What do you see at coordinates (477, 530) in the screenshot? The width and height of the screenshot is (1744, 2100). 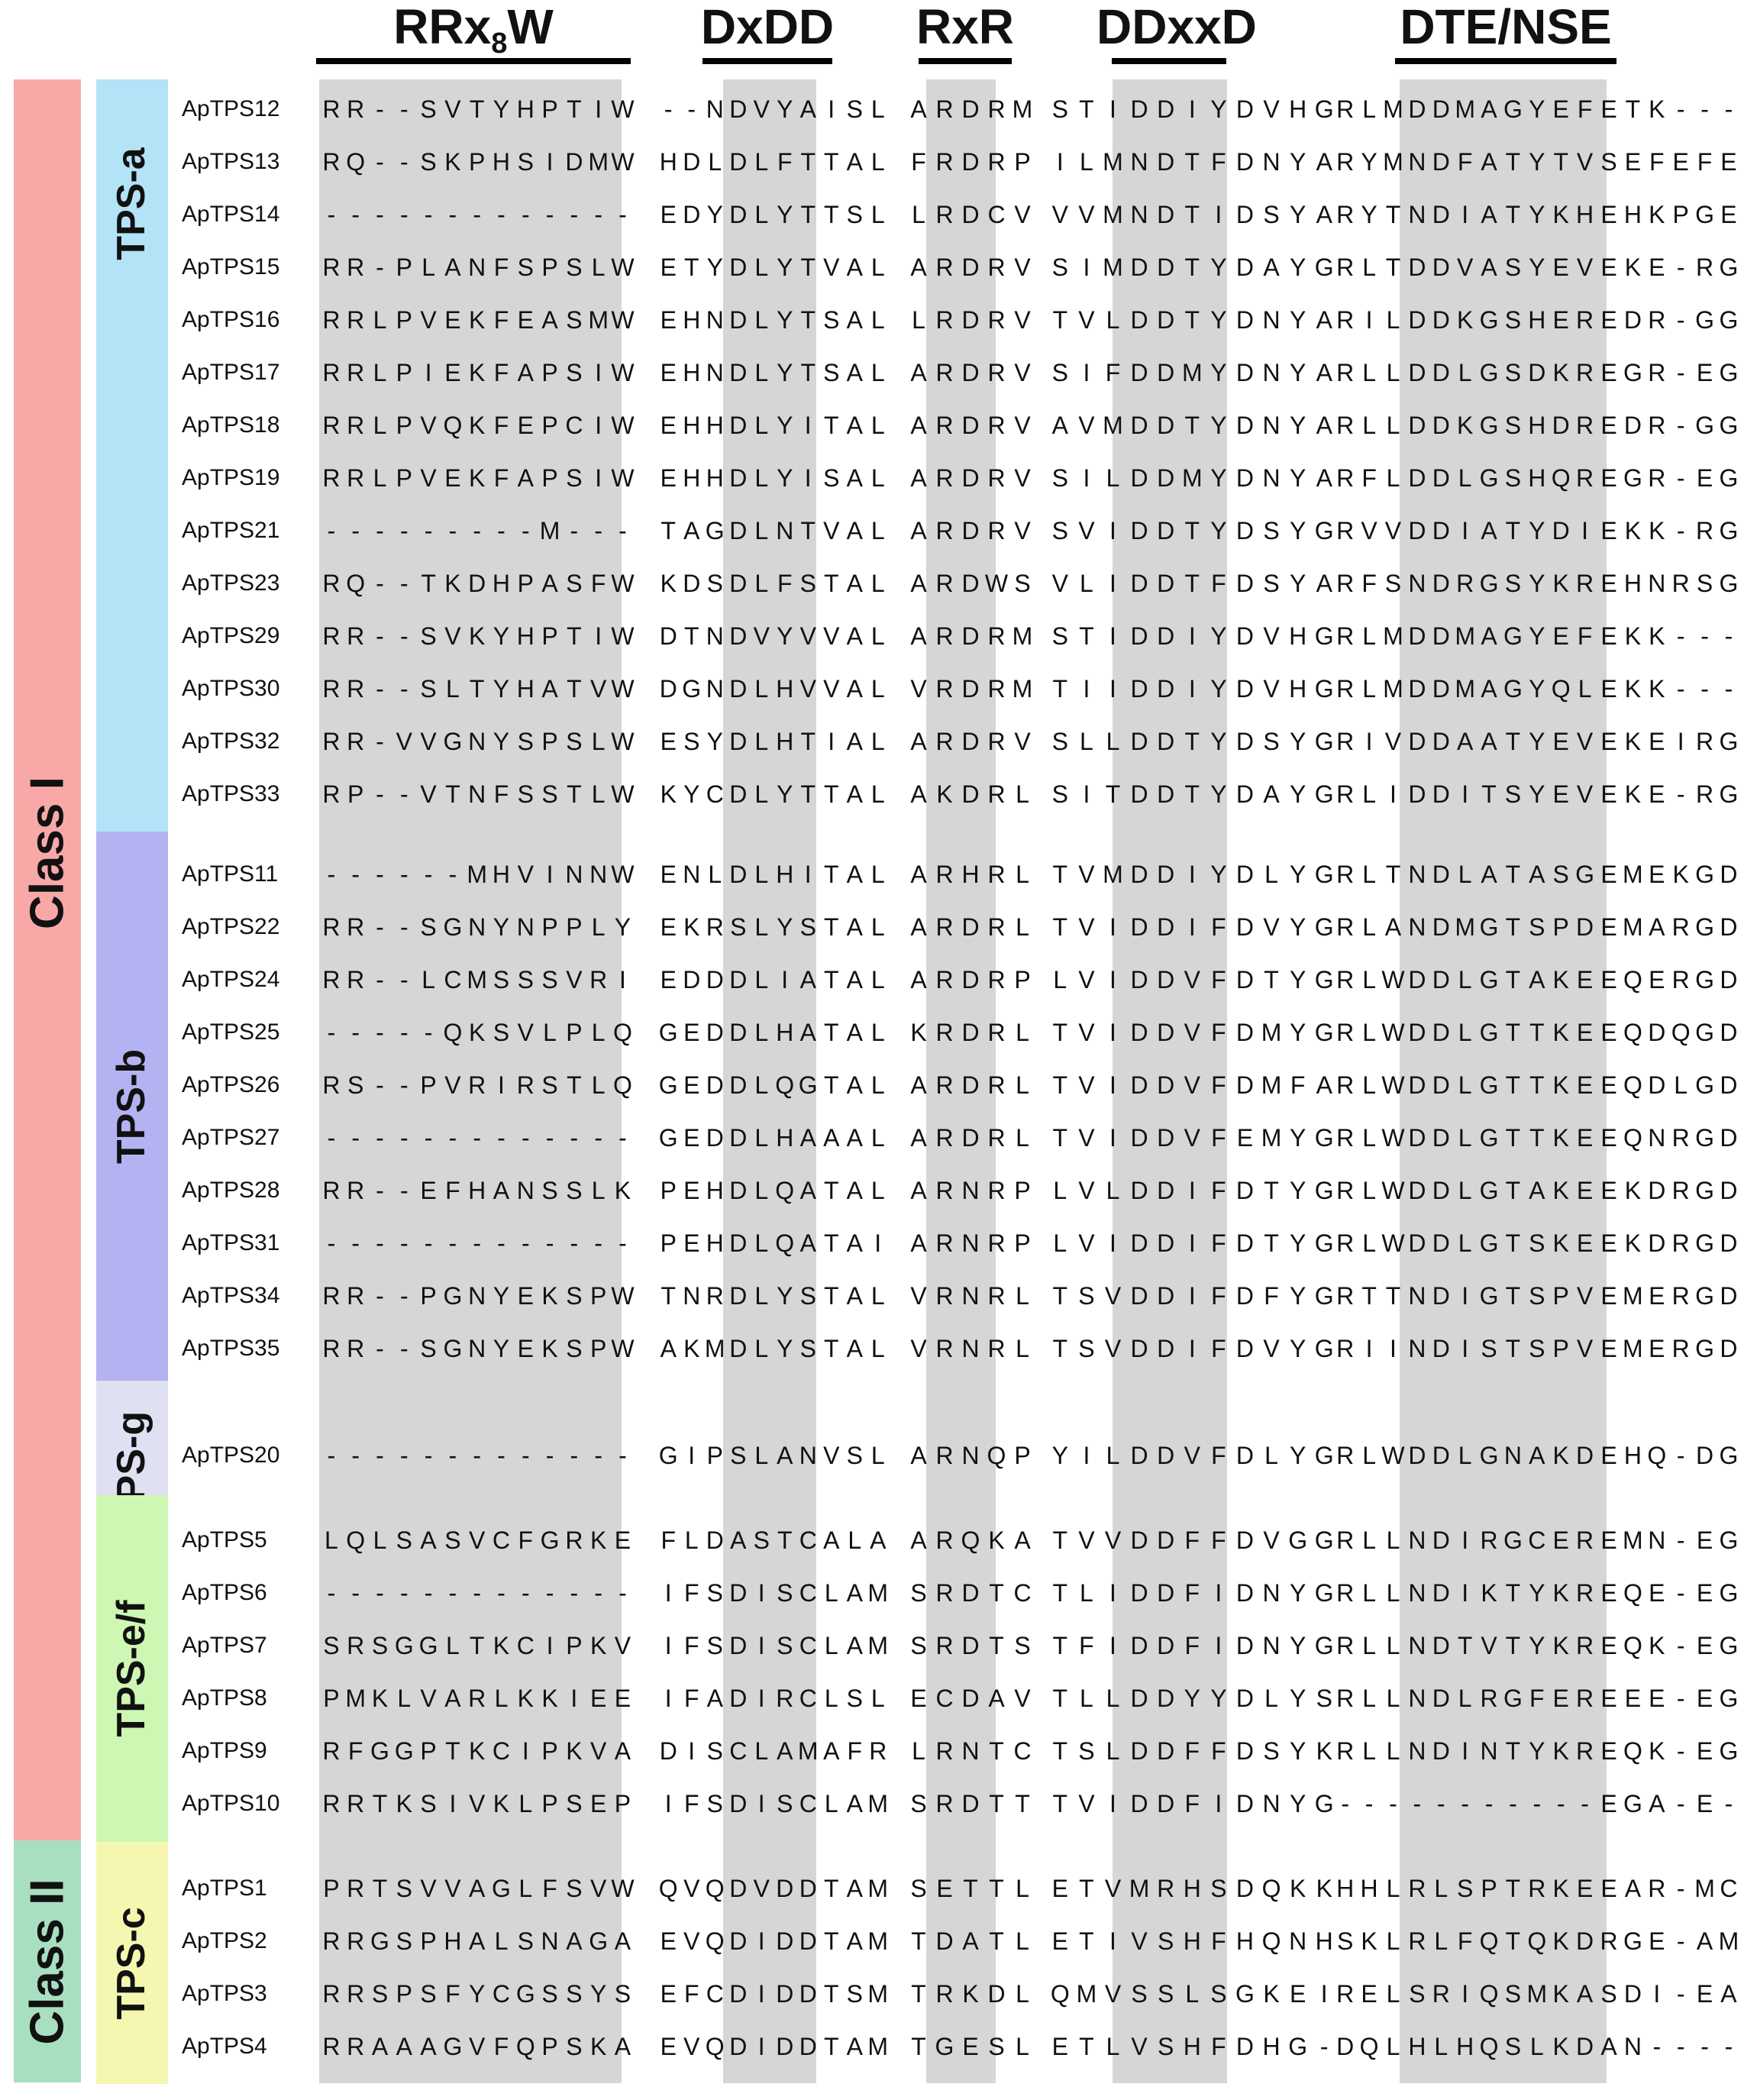 I see `sequence-segment: ---------M---` at bounding box center [477, 530].